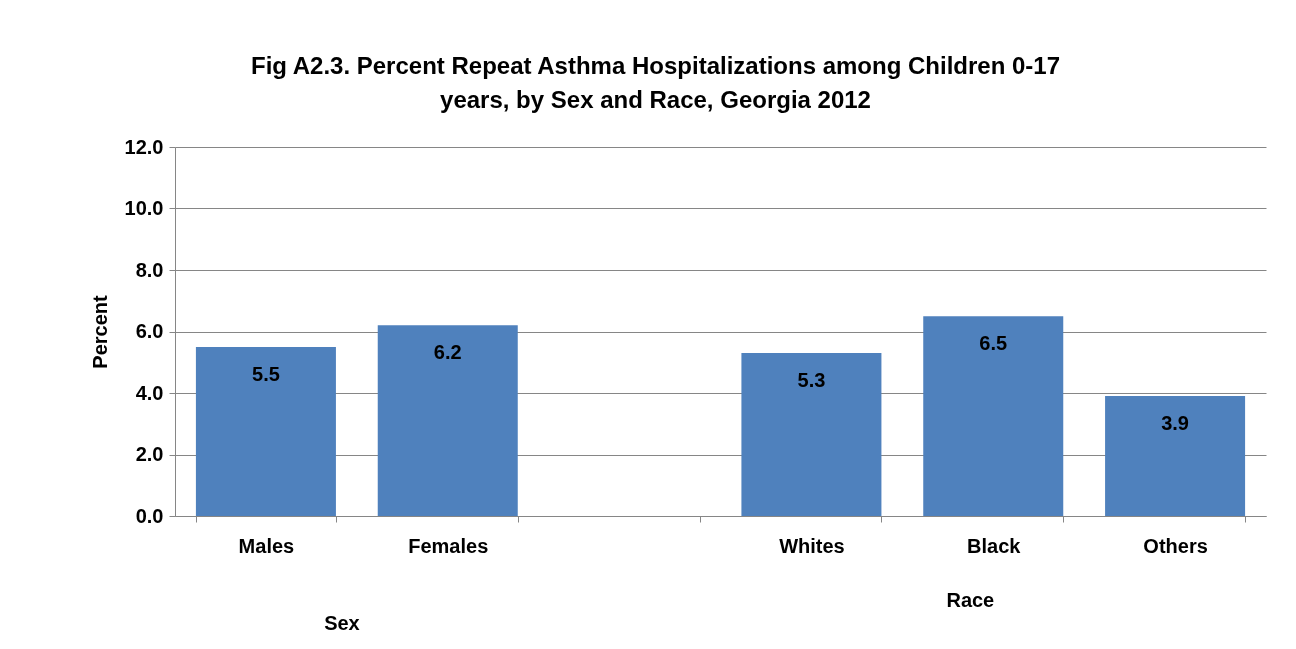 The height and width of the screenshot is (649, 1296). Describe the element at coordinates (812, 545) in the screenshot. I see `x-tick-label: Whites` at that location.